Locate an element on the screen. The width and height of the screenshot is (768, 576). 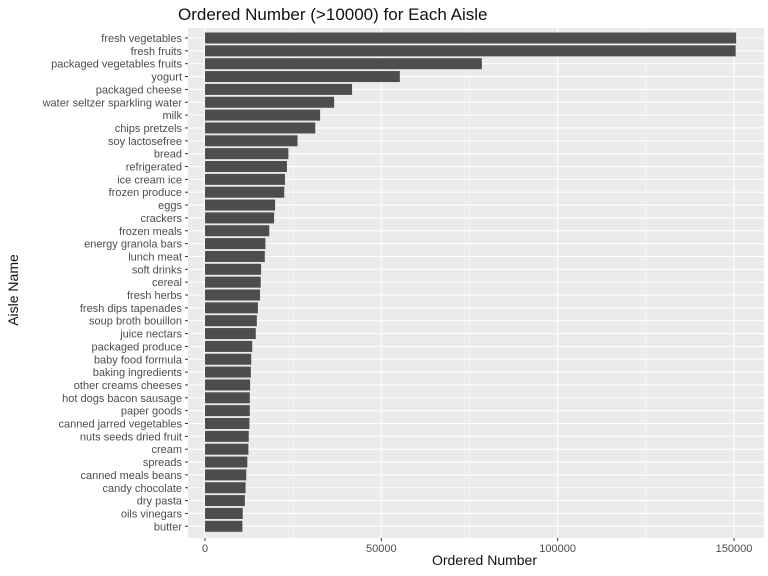
y-tick-label: refrigerated is located at coordinates (154, 168).